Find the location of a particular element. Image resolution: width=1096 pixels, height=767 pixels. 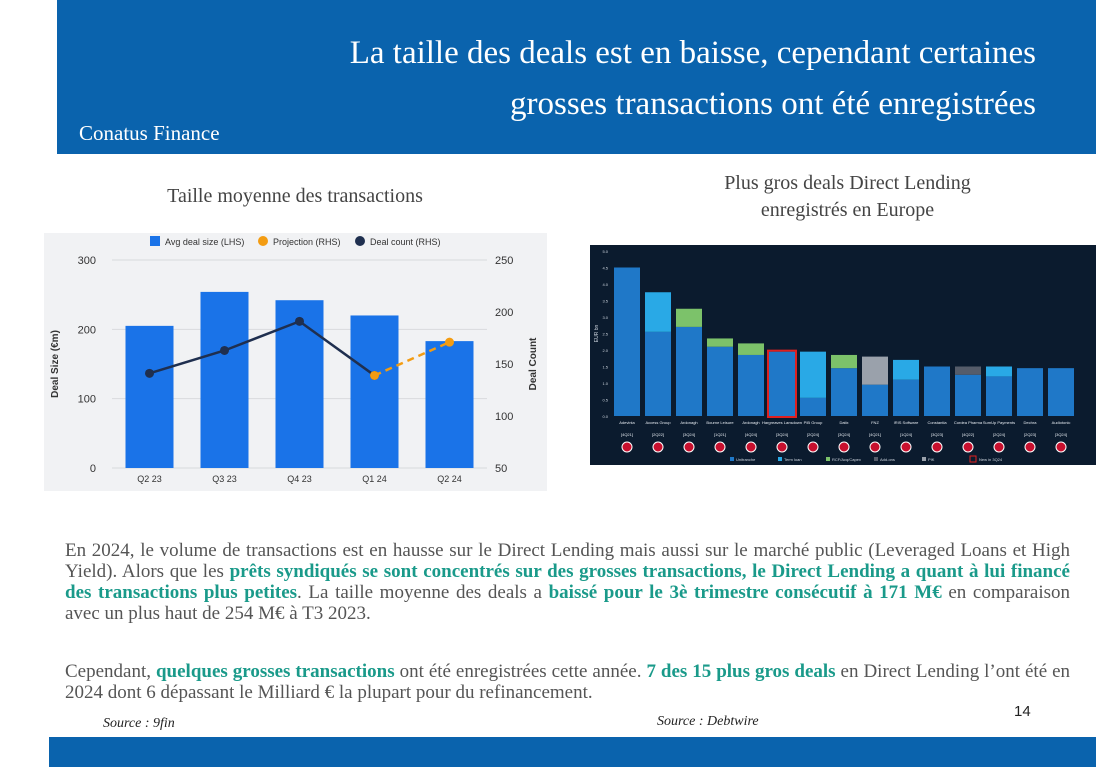

x-tick-label: Dechra is located at coordinates (1031, 422).